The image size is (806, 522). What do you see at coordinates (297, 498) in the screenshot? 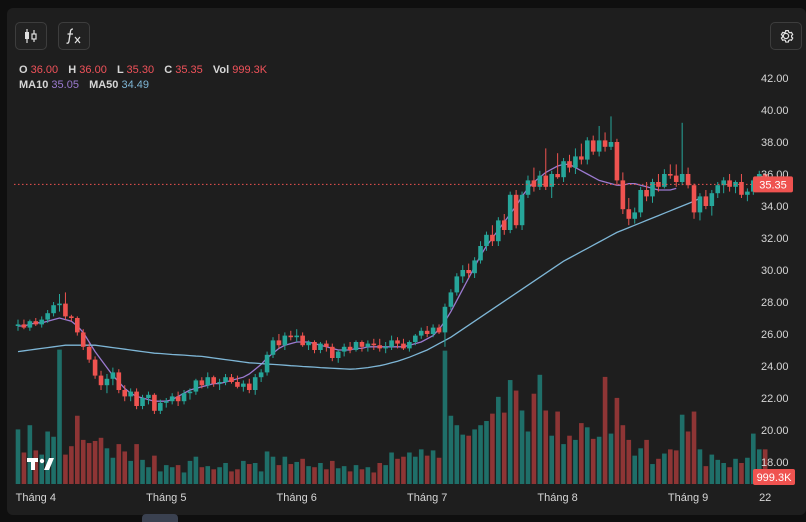
I see `x-tick-label: Tháng 6` at bounding box center [297, 498].